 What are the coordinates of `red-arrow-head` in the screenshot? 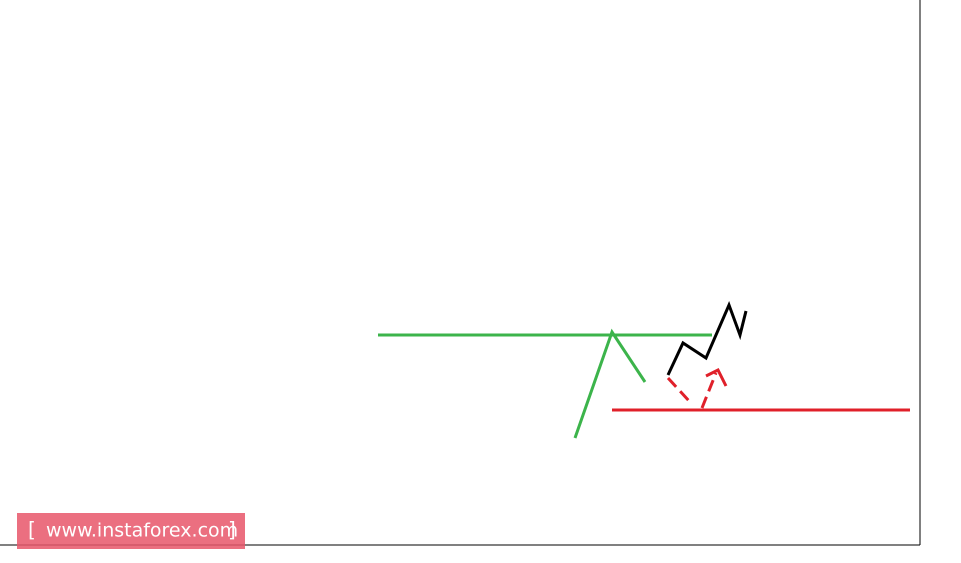 It's located at (716, 377).